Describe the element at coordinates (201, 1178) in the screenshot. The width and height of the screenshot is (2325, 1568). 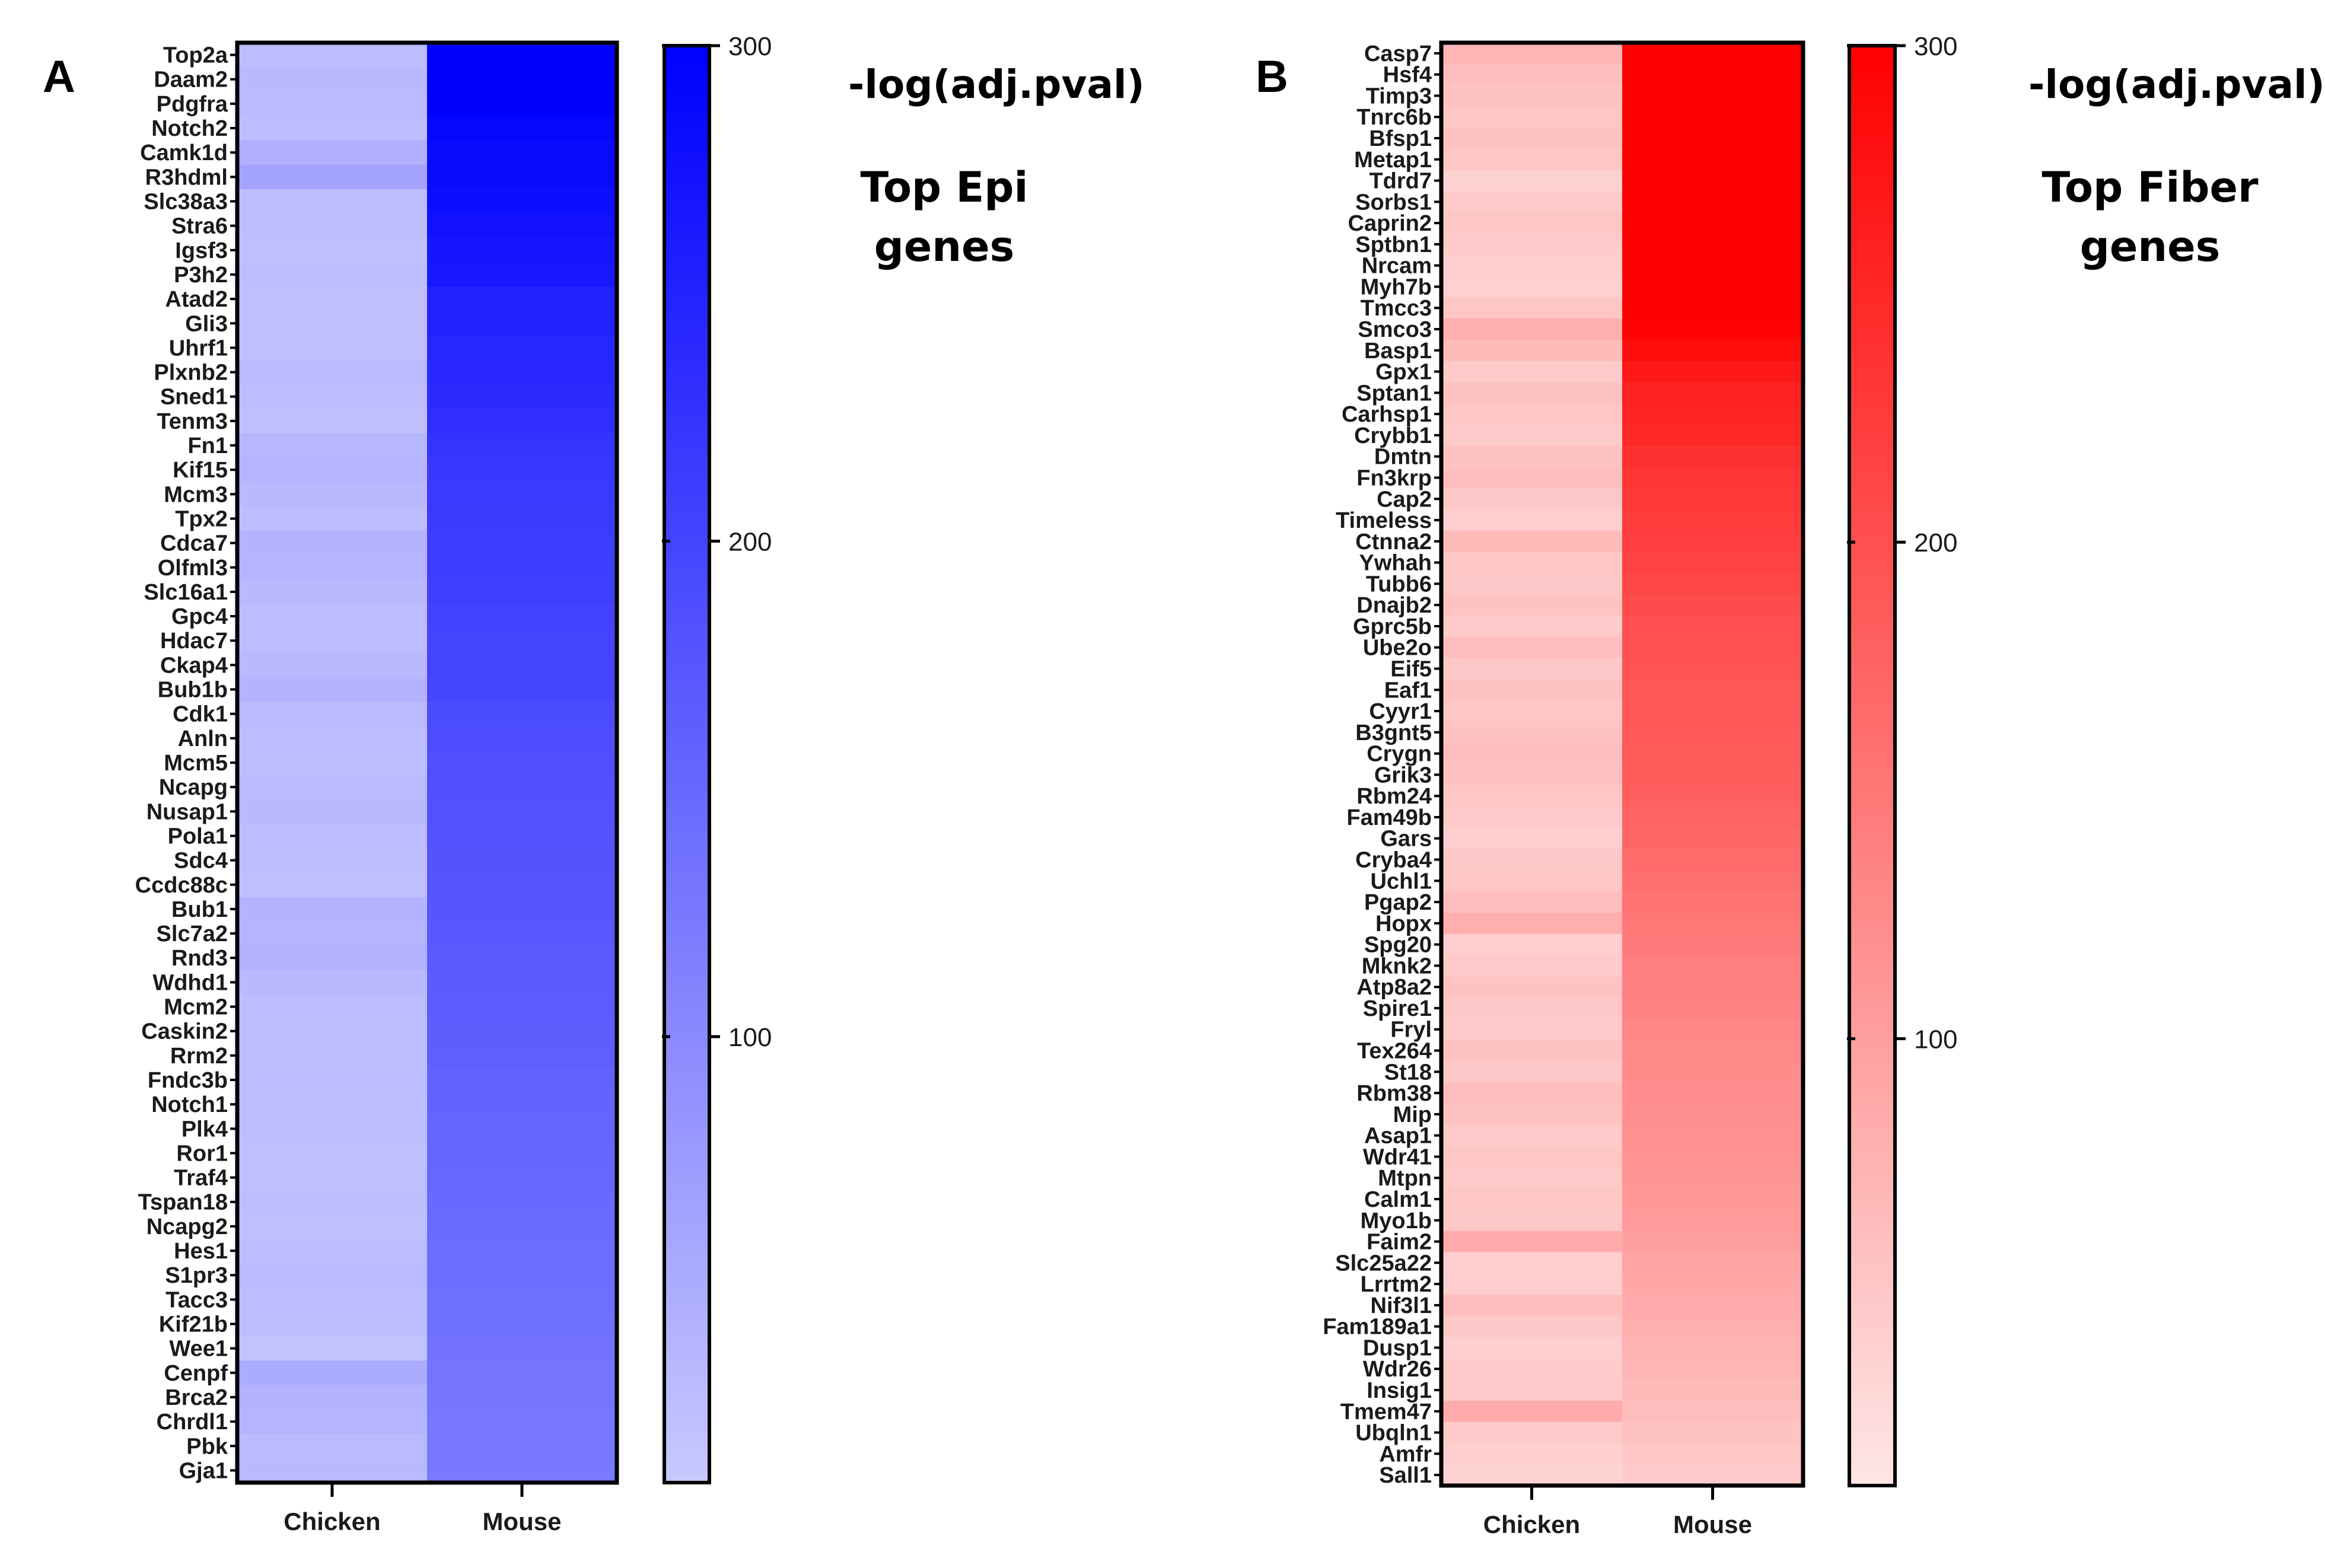
I see `gene-label-traf4: Traf4` at that location.